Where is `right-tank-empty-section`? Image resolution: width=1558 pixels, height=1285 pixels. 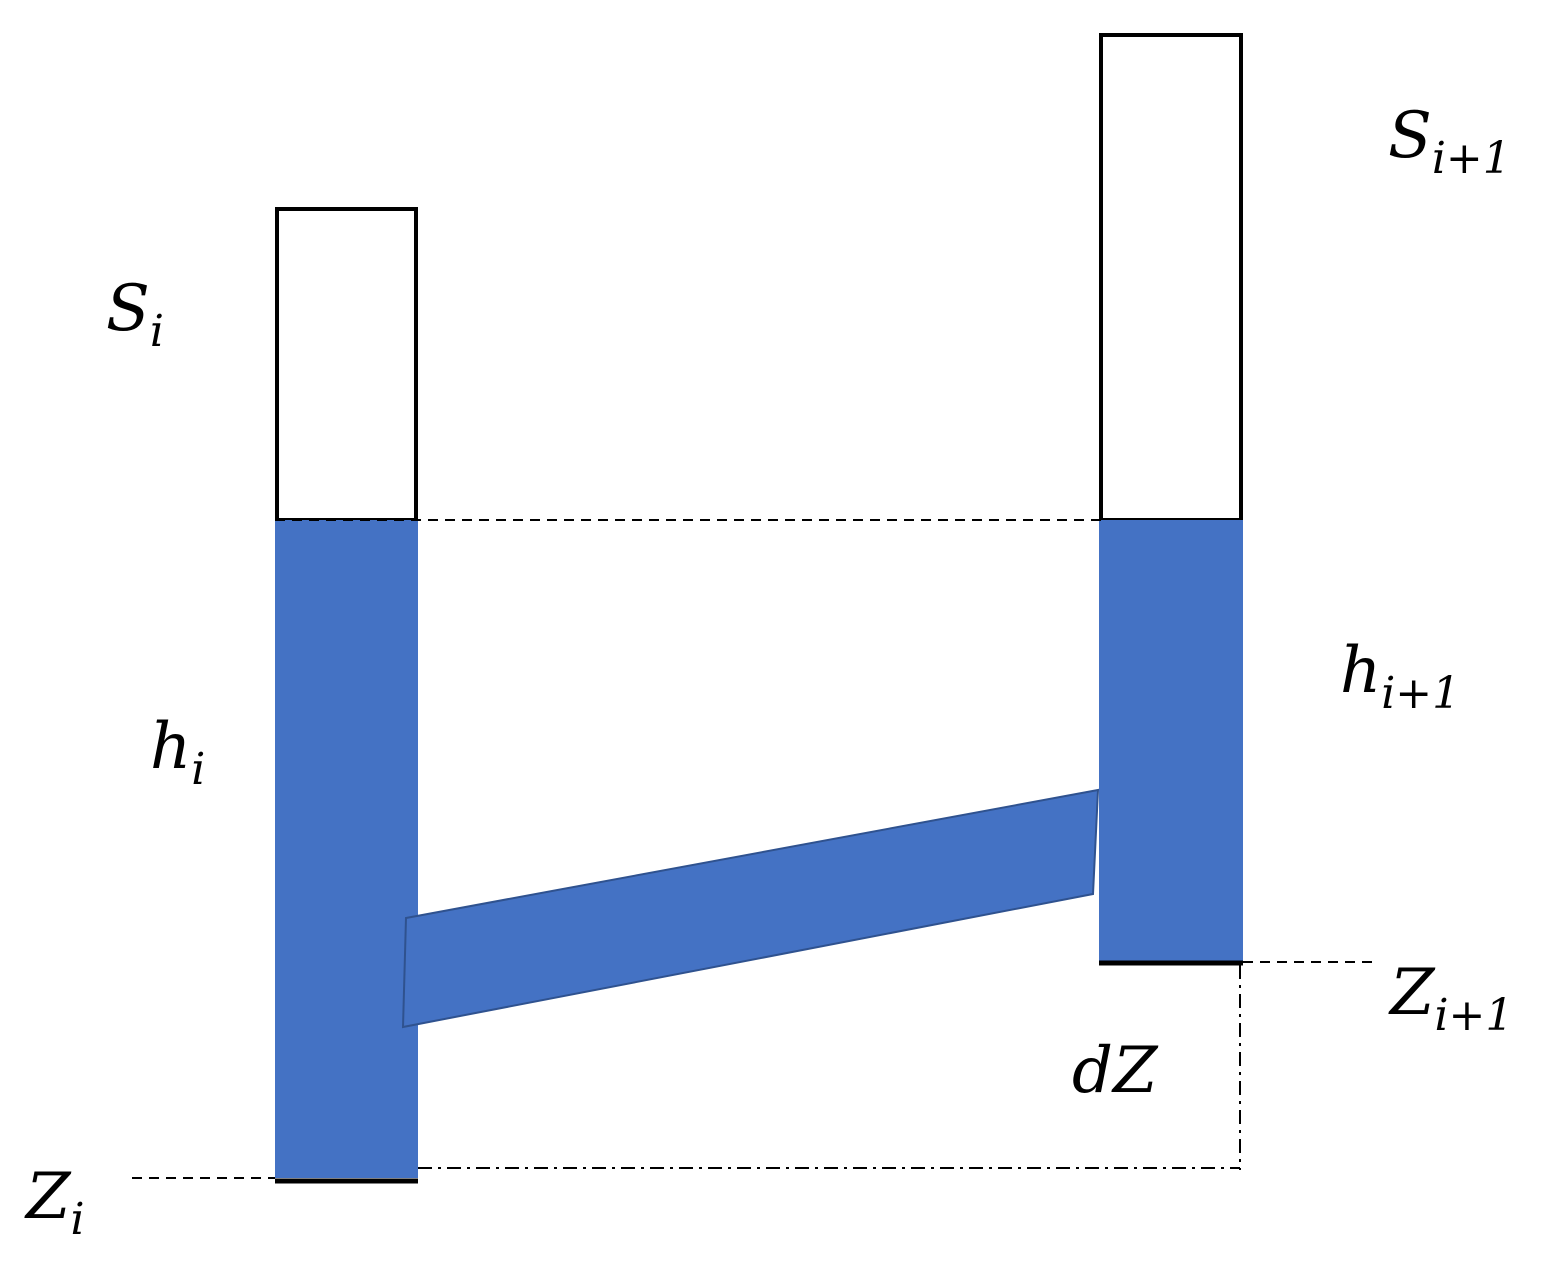 right-tank-empty-section is located at coordinates (1171, 277).